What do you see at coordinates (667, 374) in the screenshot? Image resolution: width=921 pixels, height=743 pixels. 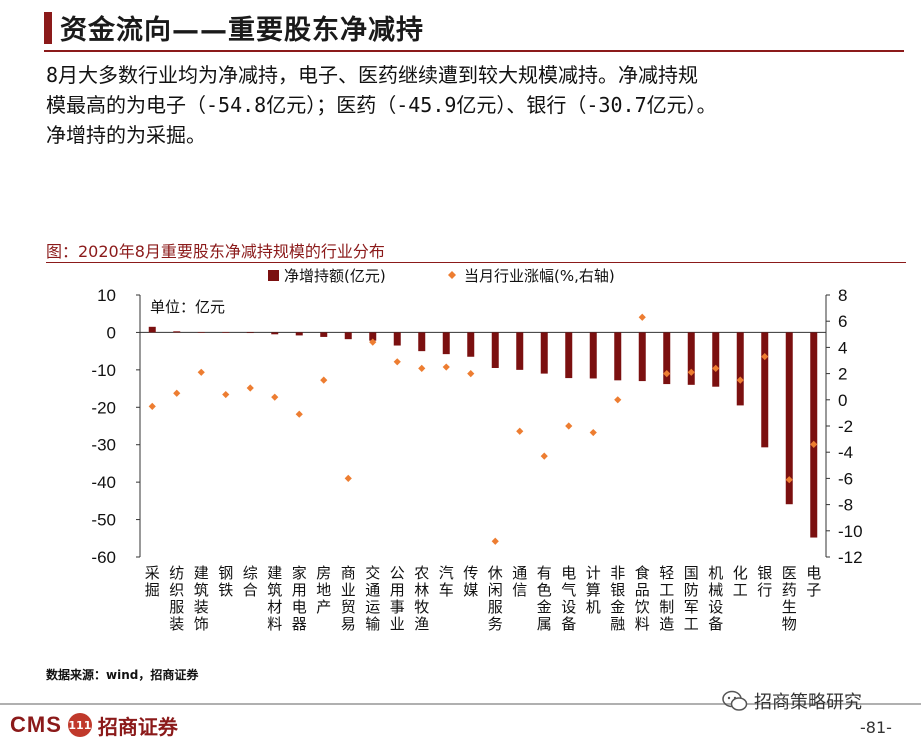 I see `point-轻工制造` at bounding box center [667, 374].